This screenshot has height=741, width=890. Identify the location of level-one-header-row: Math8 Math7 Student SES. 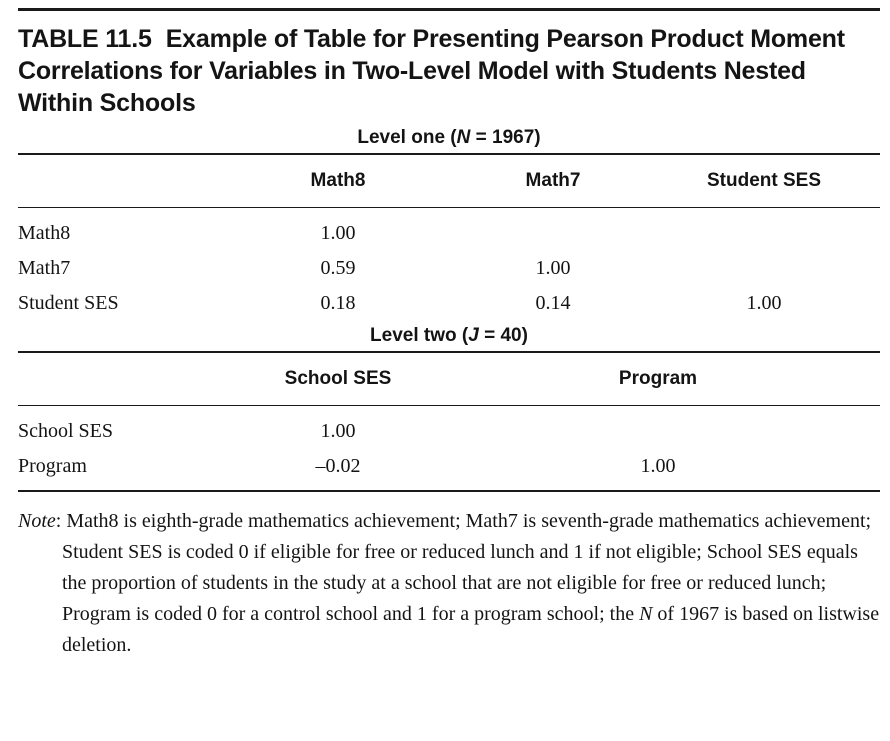
(449, 181).